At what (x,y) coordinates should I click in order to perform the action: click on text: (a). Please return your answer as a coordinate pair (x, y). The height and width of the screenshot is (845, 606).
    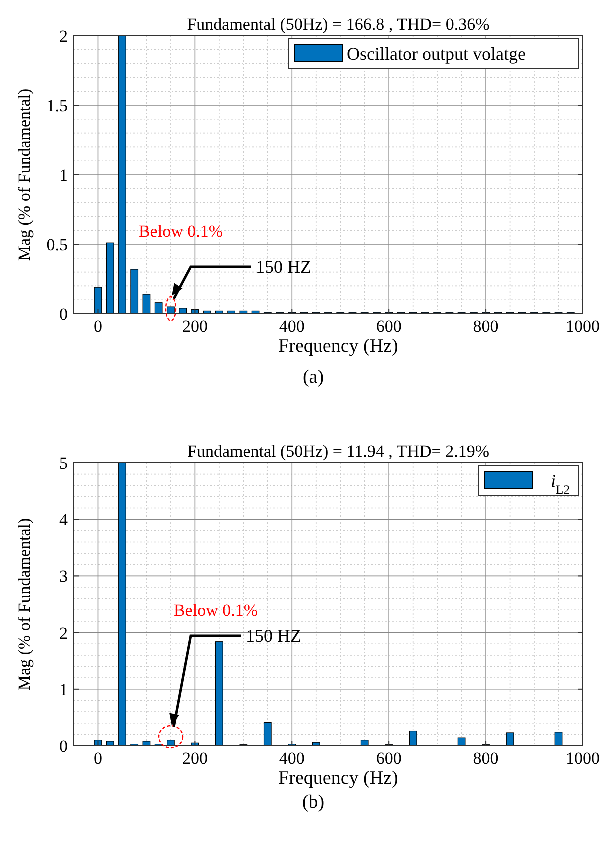
    Looking at the image, I should click on (313, 377).